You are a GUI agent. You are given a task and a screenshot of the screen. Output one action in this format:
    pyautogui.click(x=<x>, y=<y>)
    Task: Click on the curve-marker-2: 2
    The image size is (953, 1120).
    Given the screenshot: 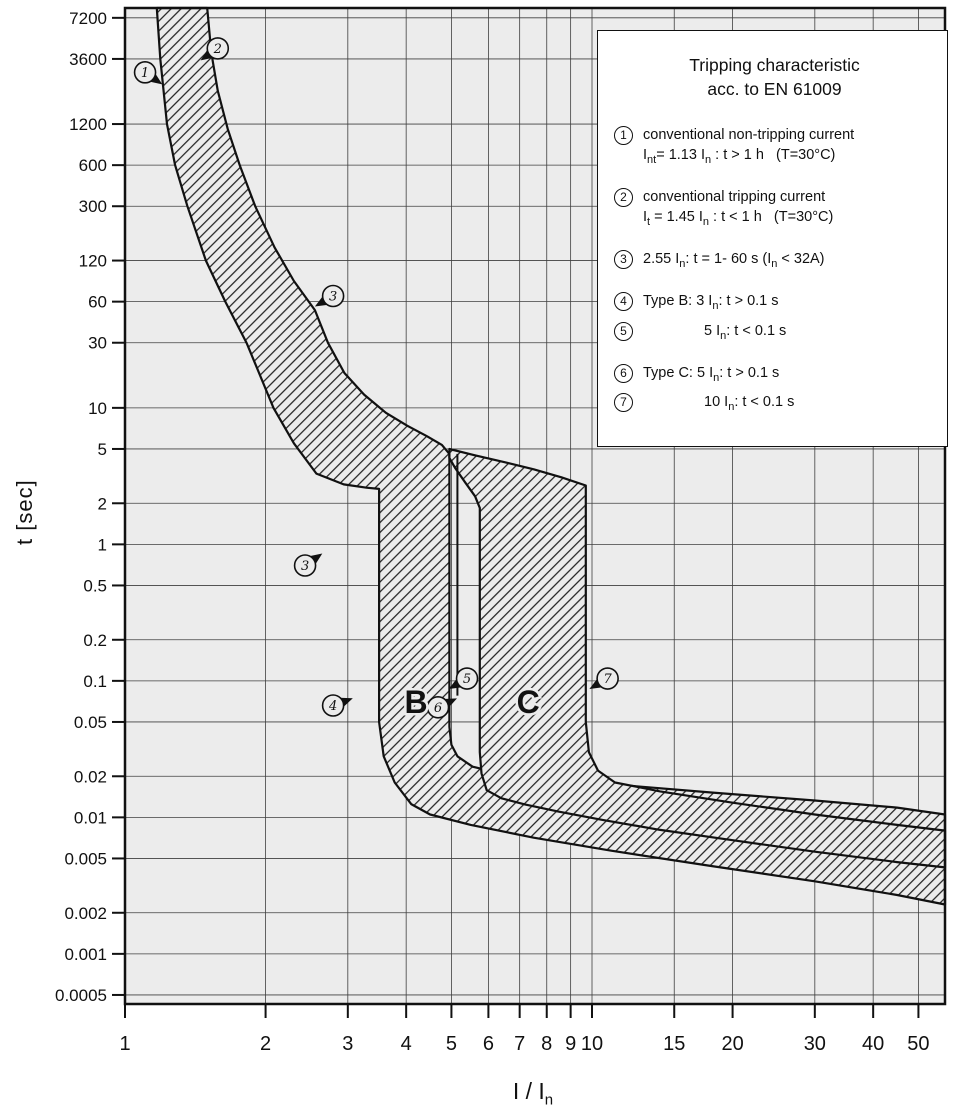 What is the action you would take?
    pyautogui.click(x=215, y=49)
    